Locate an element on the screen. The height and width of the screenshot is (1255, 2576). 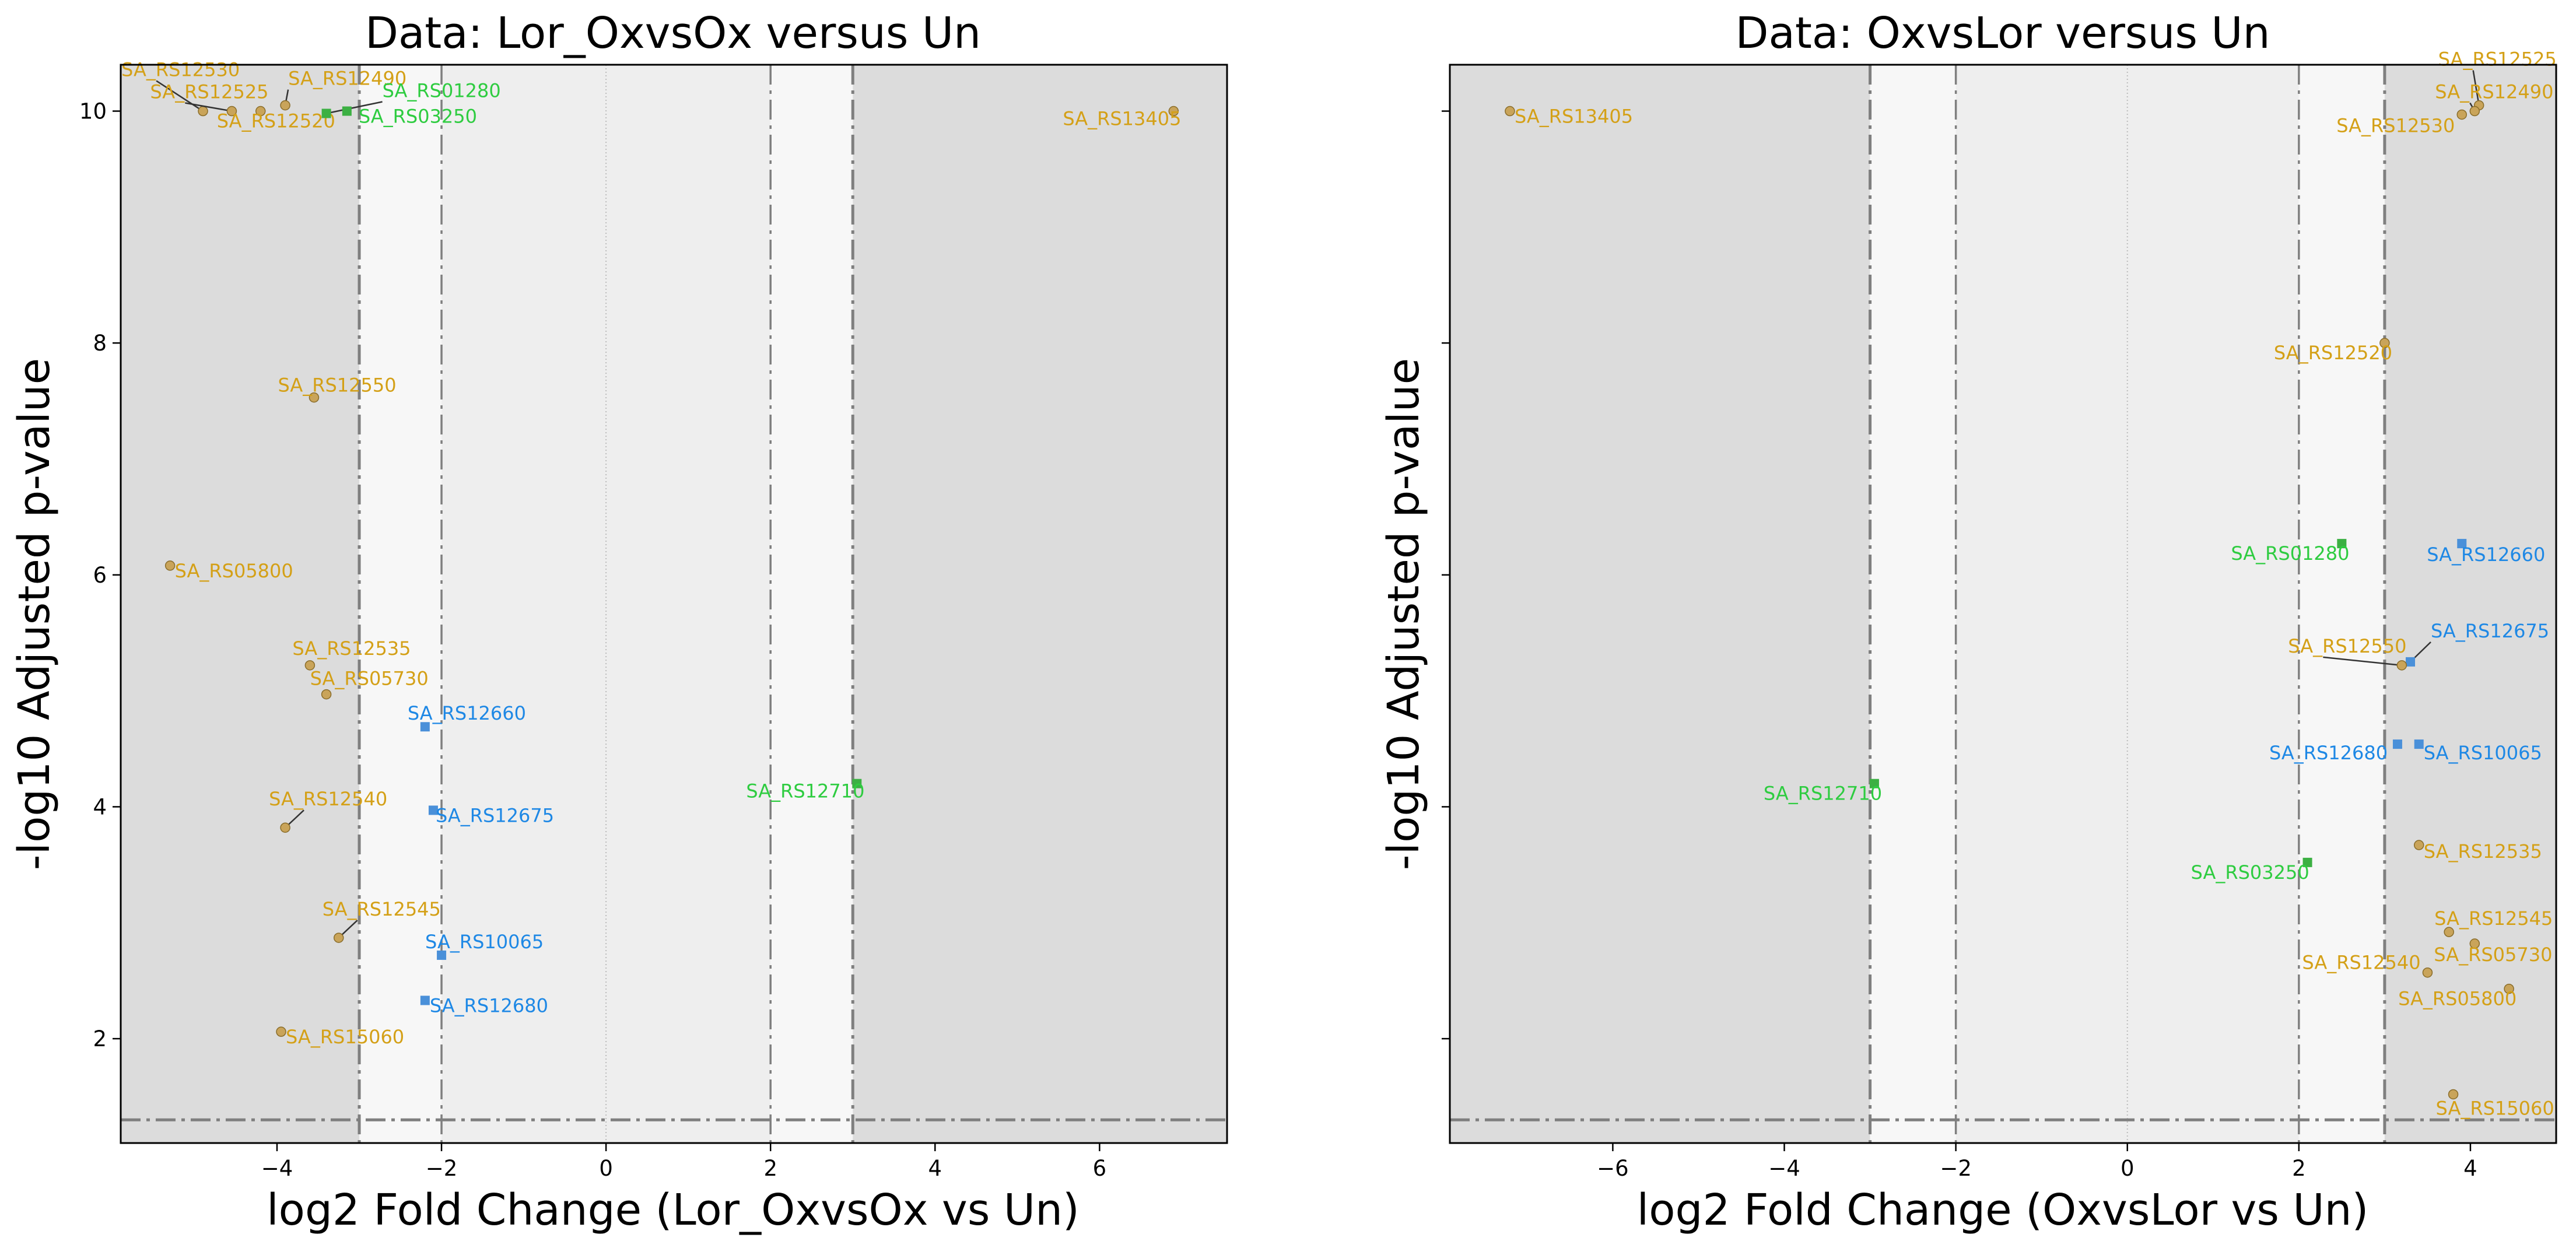
chart-title: Data: Lor_OxvsOx versus Un is located at coordinates (673, 33).